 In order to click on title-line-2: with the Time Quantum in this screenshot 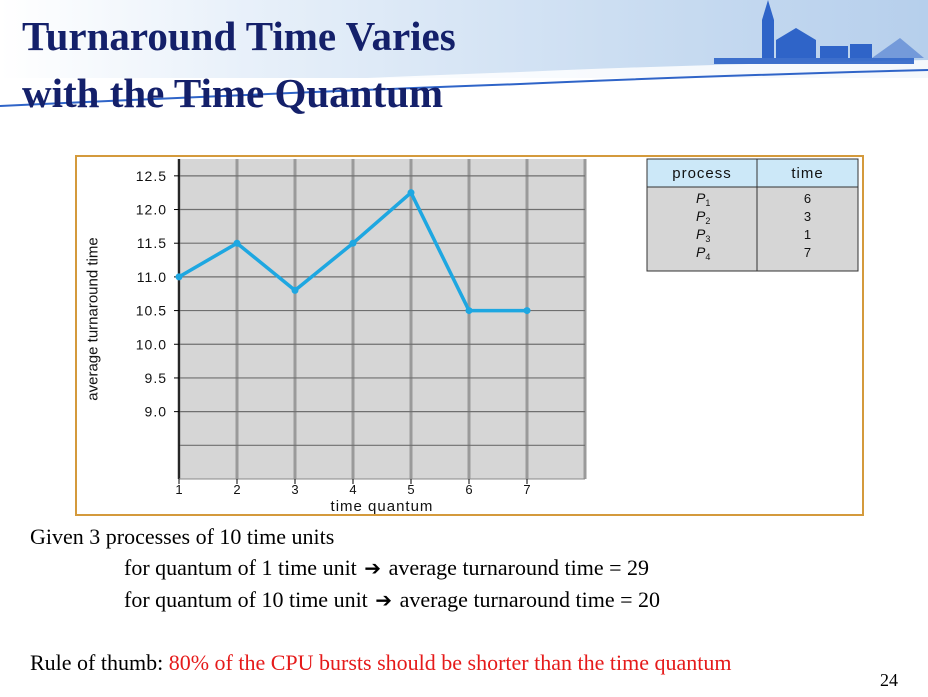, I will do `click(233, 93)`.